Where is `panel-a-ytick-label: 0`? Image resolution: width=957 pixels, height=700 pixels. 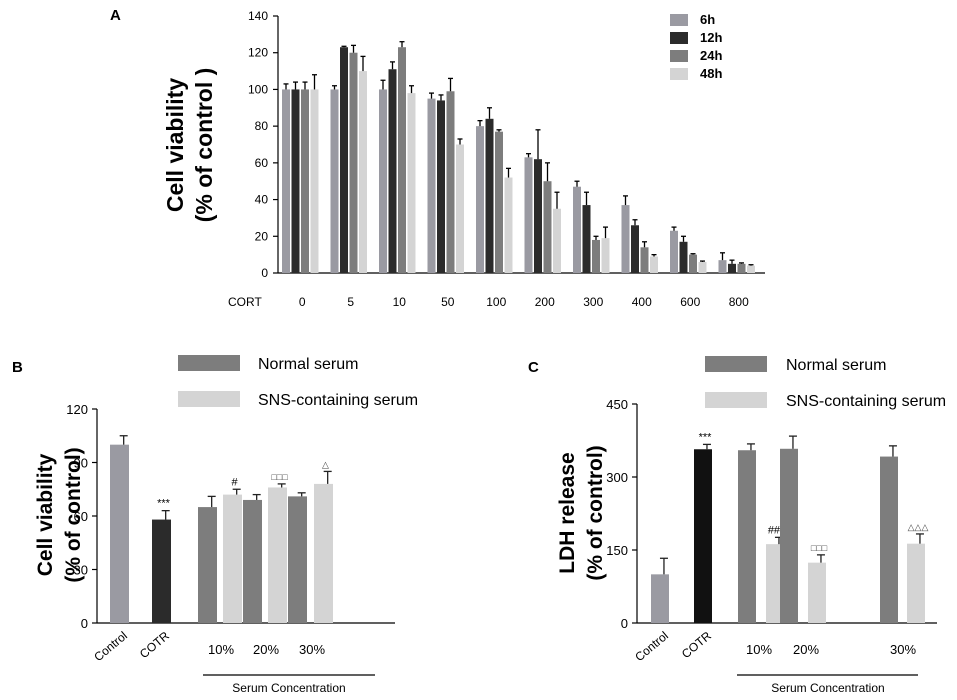
panel-a-ytick-label: 0 is located at coordinates (264, 273).